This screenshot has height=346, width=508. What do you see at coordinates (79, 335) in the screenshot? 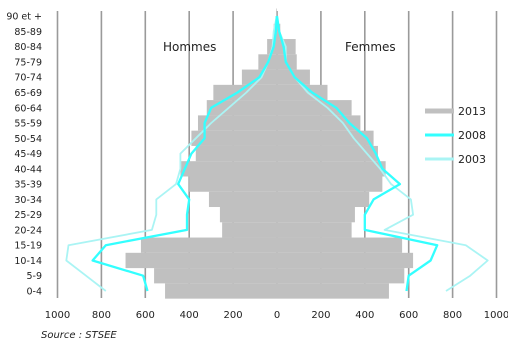
I see `source-note: Source : STSEE` at bounding box center [79, 335].